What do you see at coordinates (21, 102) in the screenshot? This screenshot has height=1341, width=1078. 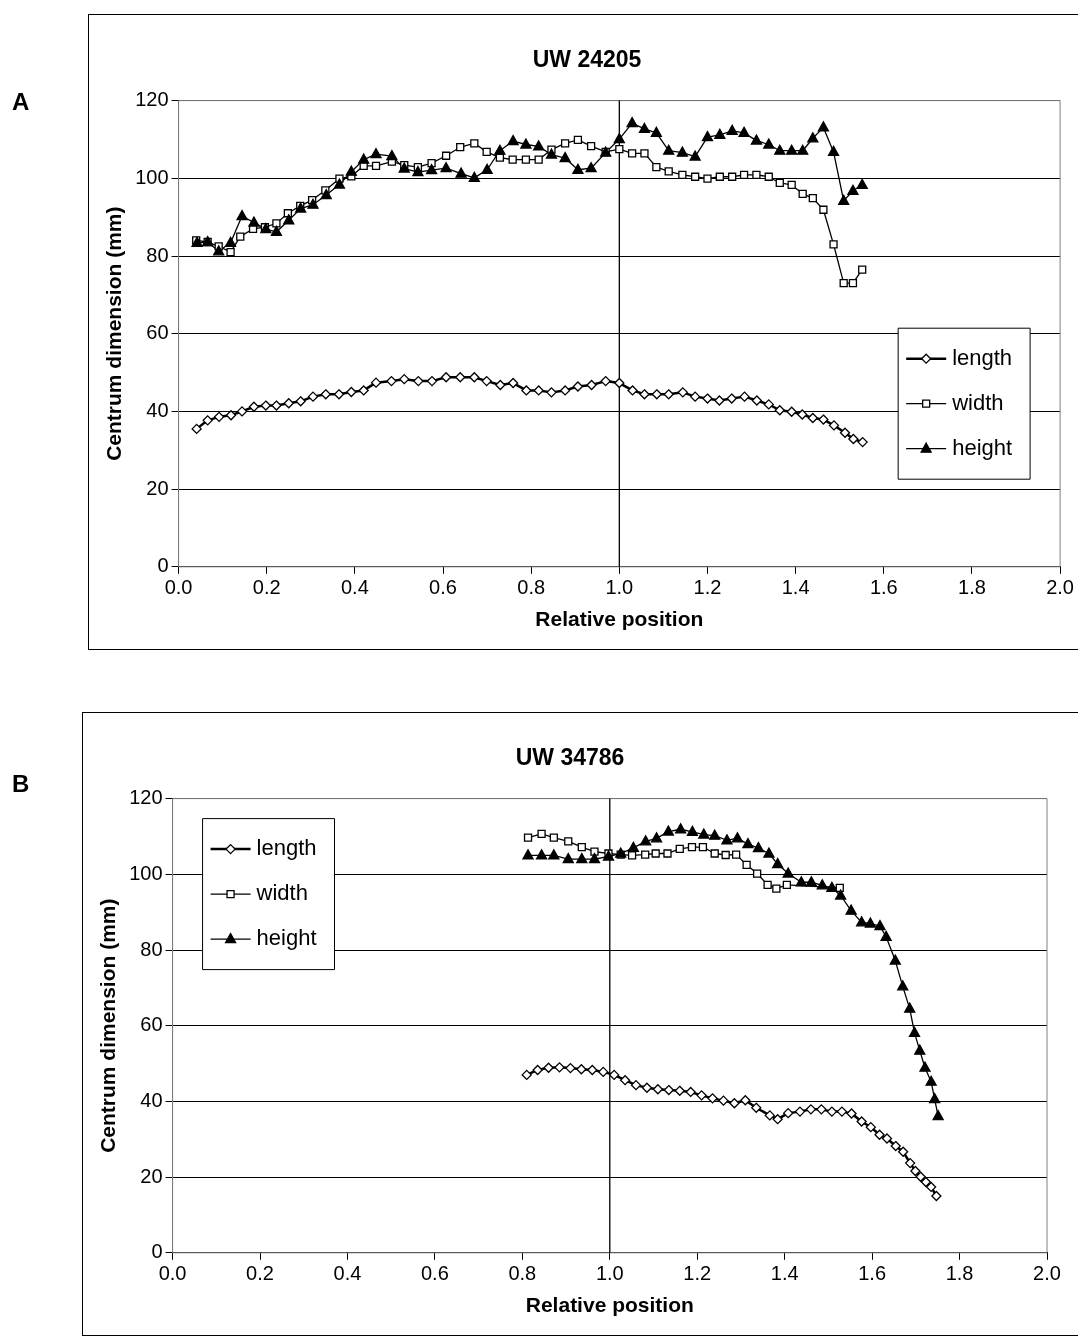 I see `text: A` at bounding box center [21, 102].